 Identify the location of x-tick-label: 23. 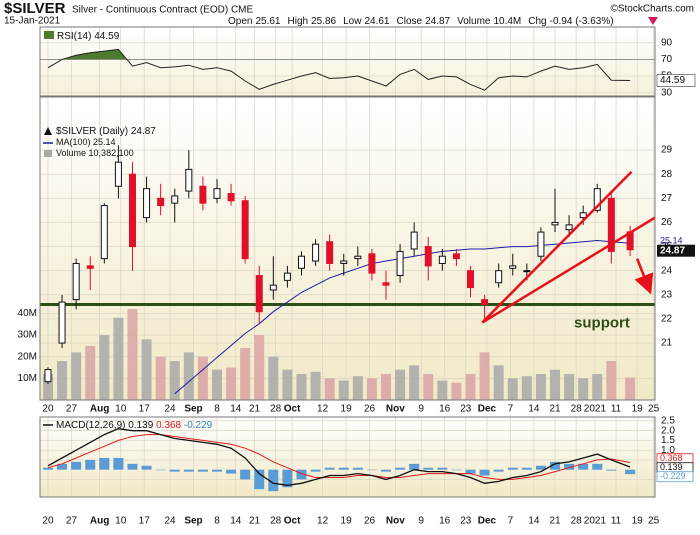
(466, 521).